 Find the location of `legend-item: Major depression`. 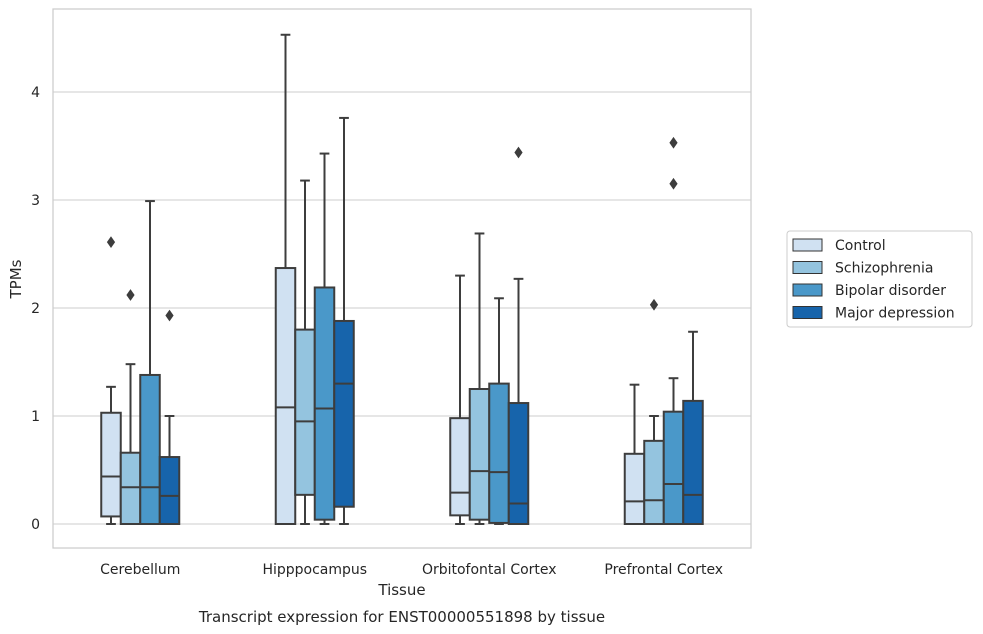

legend-item: Major depression is located at coordinates (873, 314).